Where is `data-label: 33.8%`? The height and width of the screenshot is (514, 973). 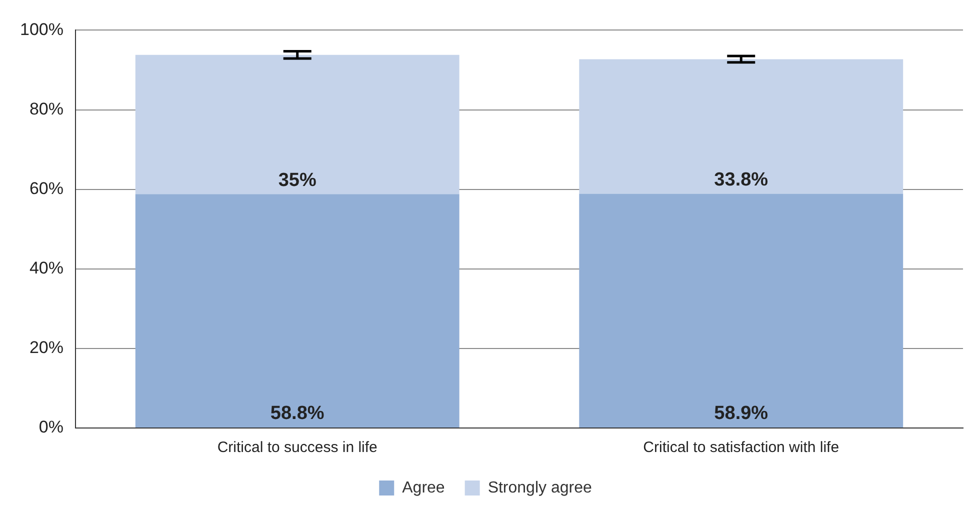 data-label: 33.8% is located at coordinates (741, 179).